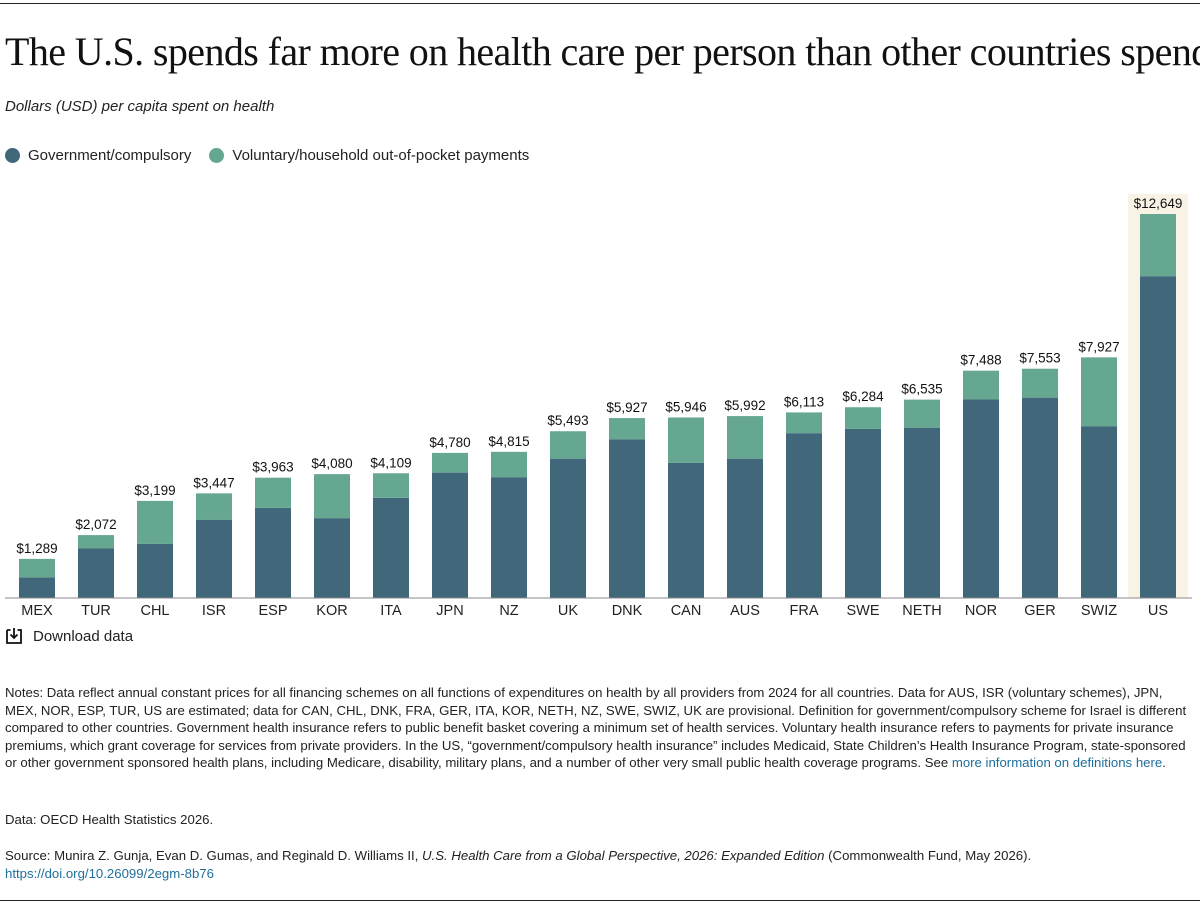 The height and width of the screenshot is (905, 1200). Describe the element at coordinates (37, 568) in the screenshot. I see `bar-voluntary-mex` at that location.